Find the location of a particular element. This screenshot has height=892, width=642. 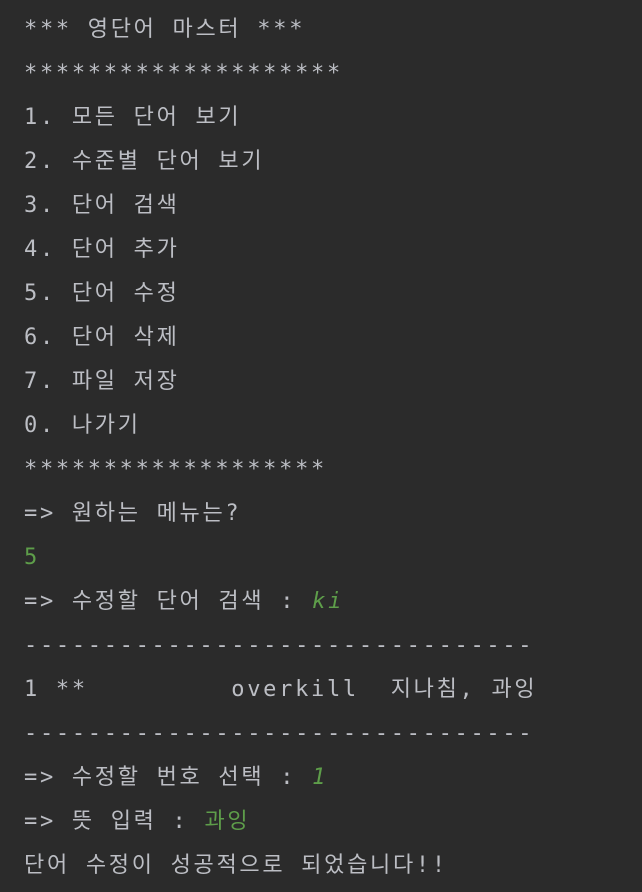

console-line: => 수정할 번호 선택 : 1 is located at coordinates (333, 782).